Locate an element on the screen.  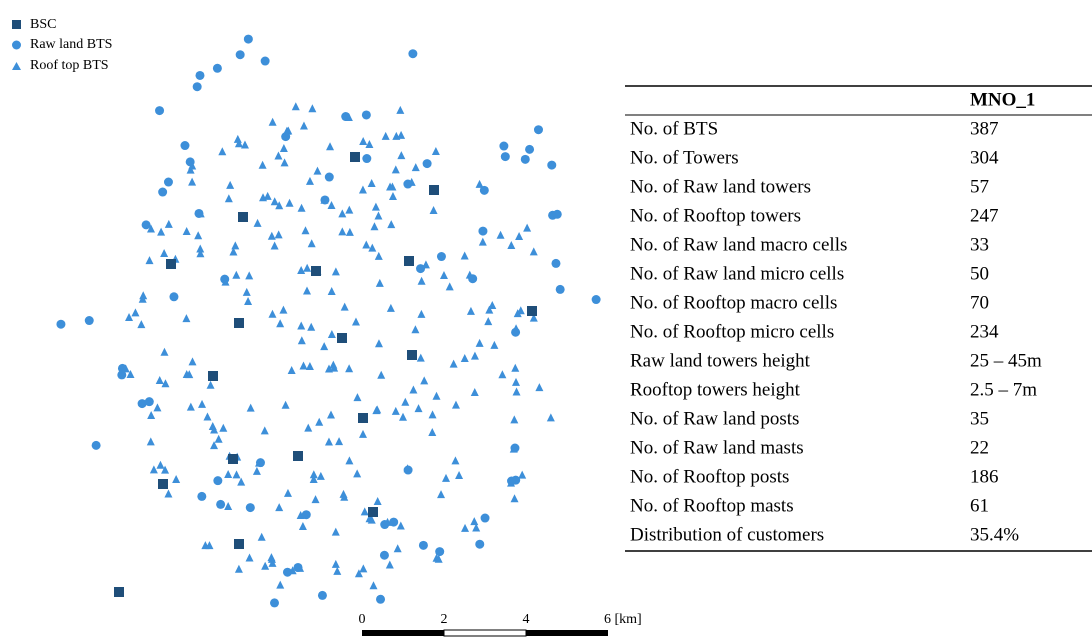
row-label: No. of Towers is located at coordinates (684, 157).